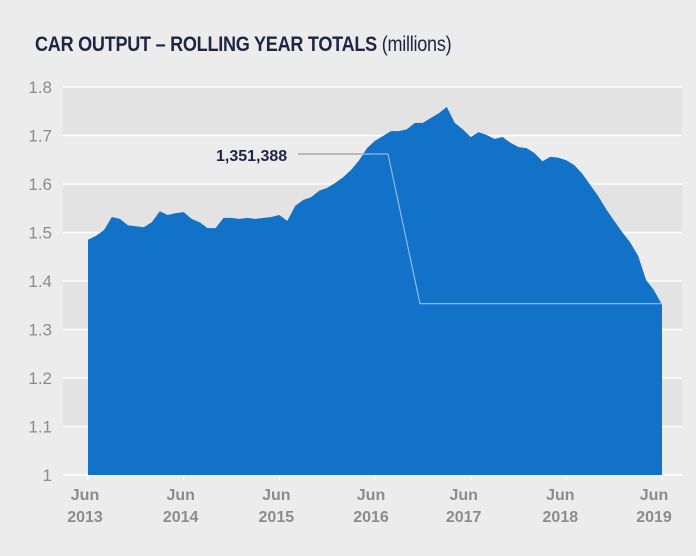 Image resolution: width=696 pixels, height=556 pixels. Describe the element at coordinates (206, 44) in the screenshot. I see `chart-title-main: CAR OUTPUT – ROLLING YEAR TOTALS` at that location.